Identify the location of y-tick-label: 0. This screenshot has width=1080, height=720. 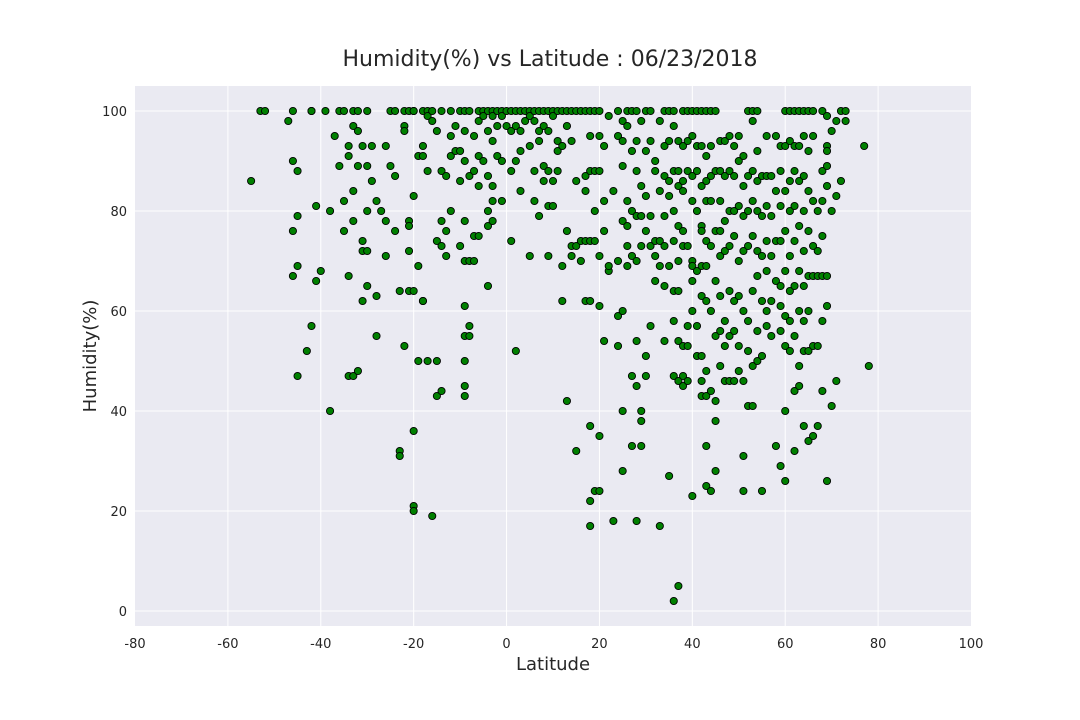
(123, 612).